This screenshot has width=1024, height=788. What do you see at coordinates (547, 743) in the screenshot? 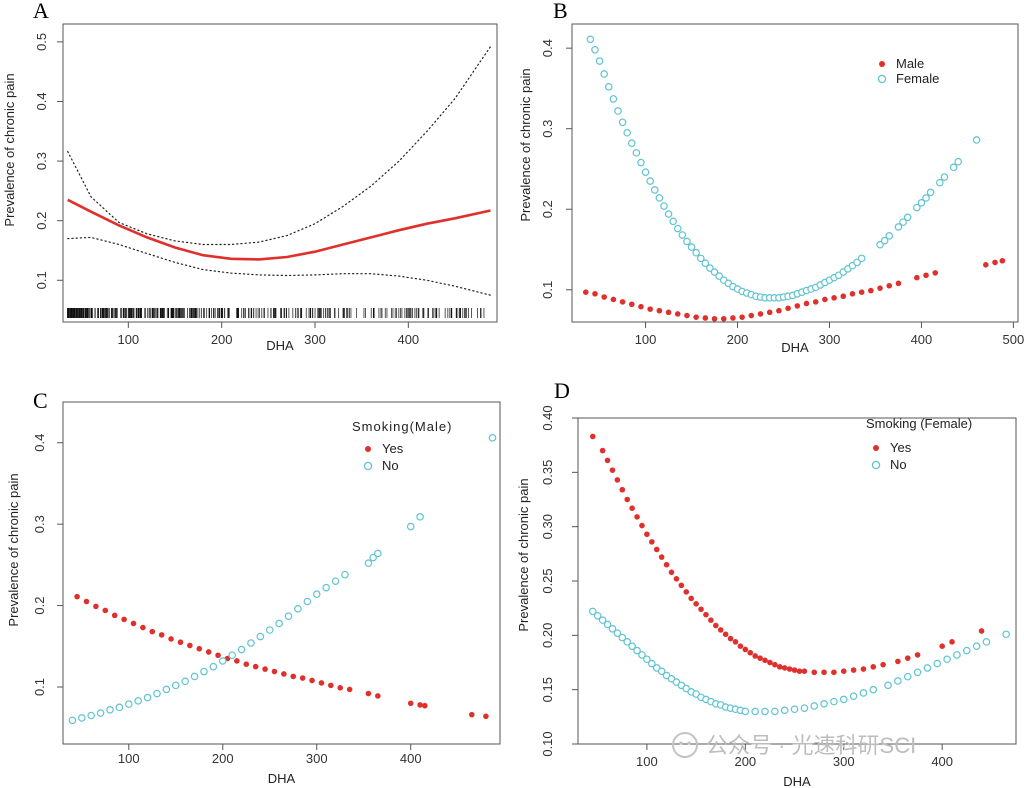
I see `y-tick-label: 0.10` at bounding box center [547, 743].